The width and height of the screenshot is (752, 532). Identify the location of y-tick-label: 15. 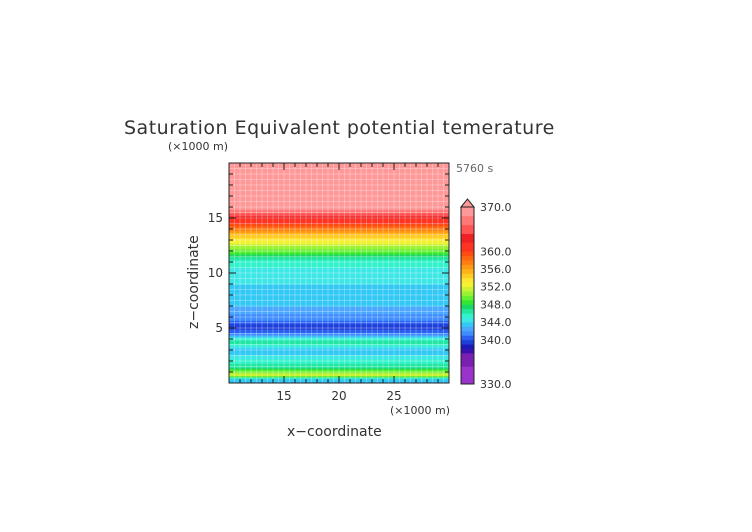
(215, 218).